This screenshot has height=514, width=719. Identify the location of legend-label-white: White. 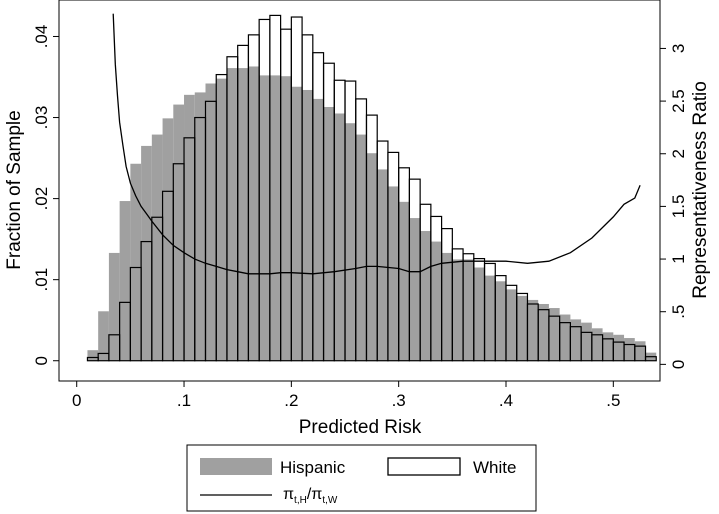
(494, 467).